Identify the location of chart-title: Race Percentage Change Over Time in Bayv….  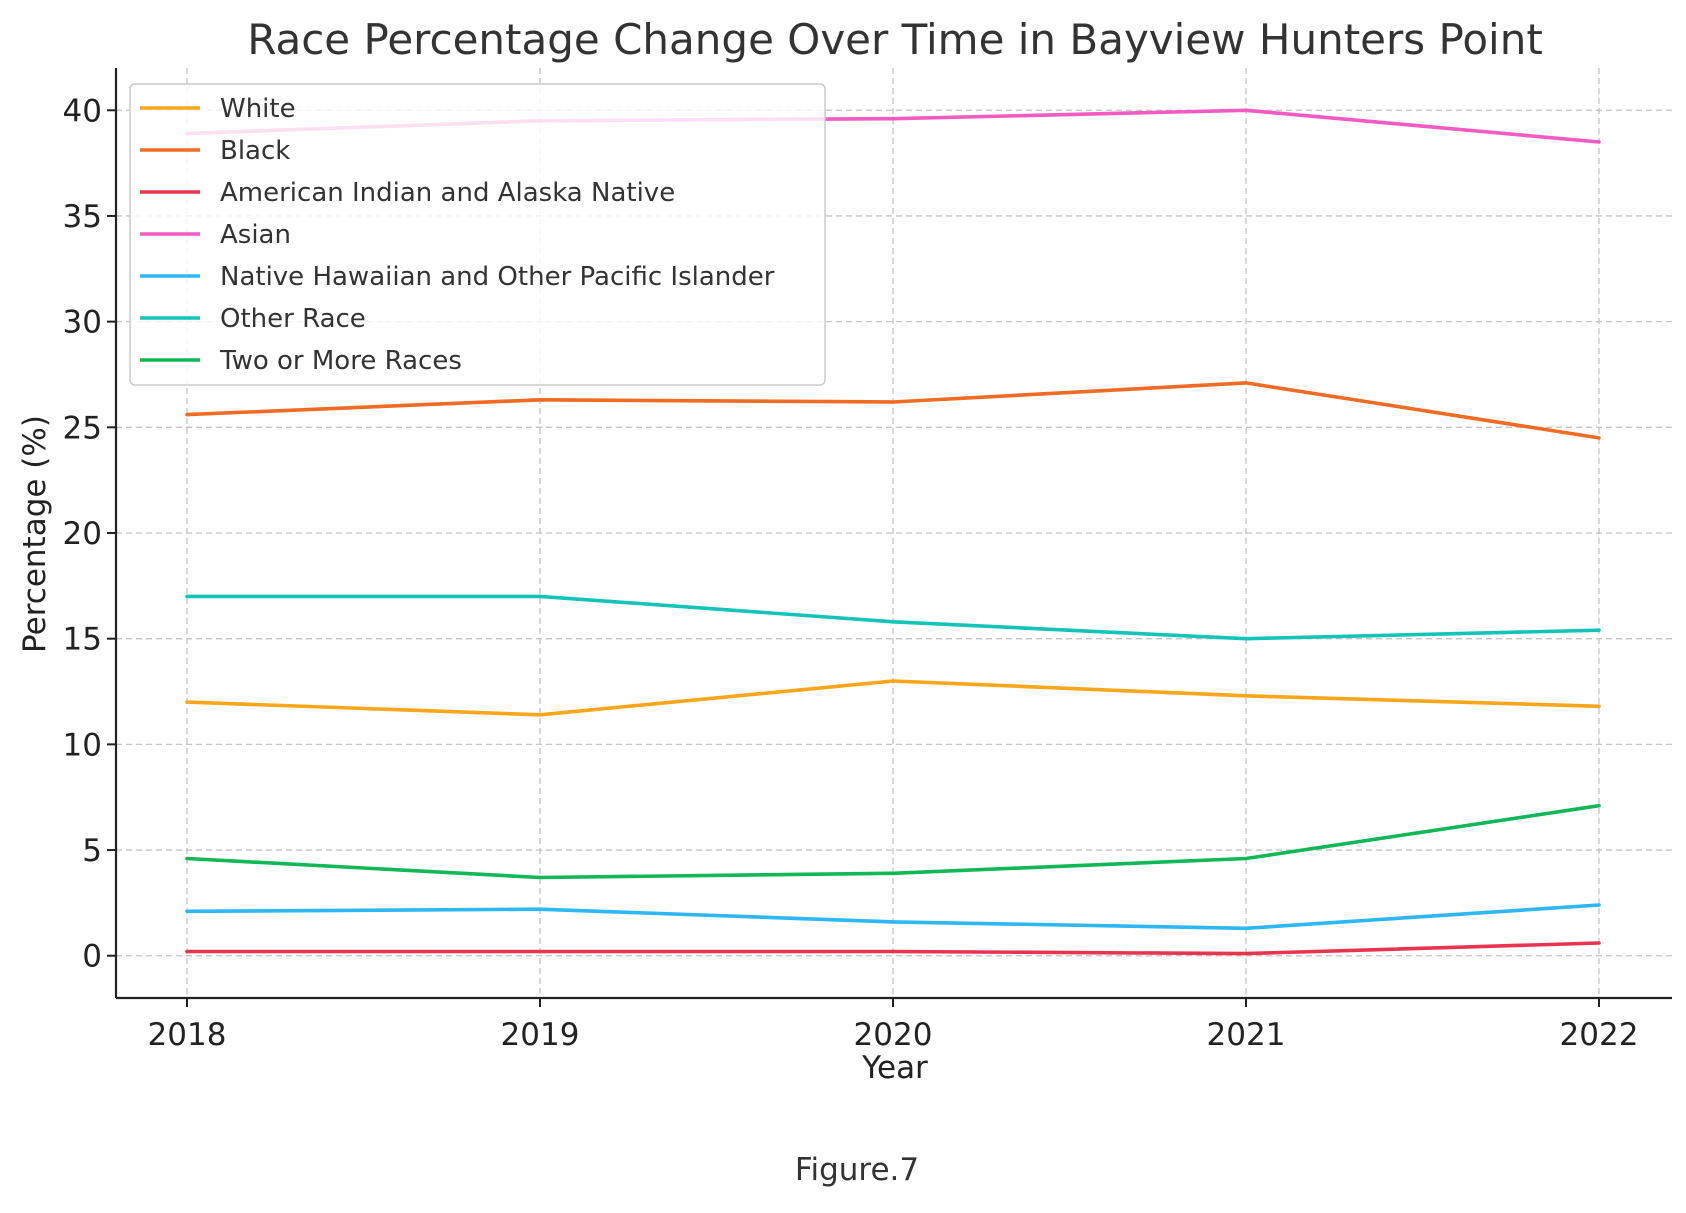
(895, 39).